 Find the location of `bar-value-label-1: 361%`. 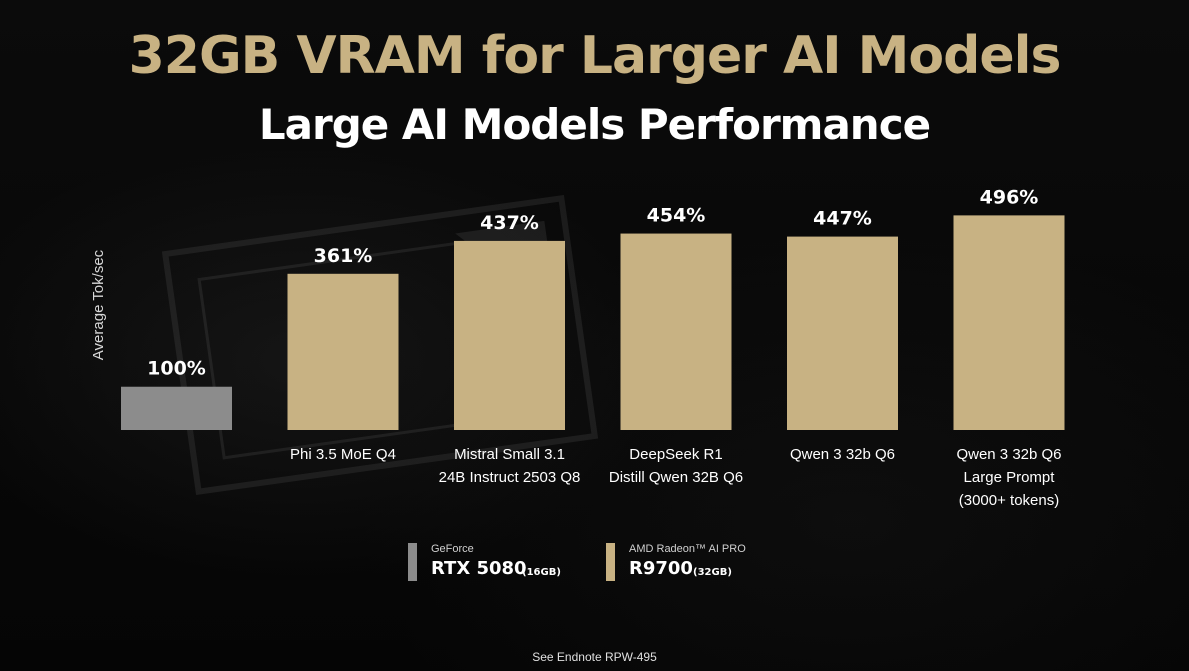

bar-value-label-1: 361% is located at coordinates (343, 256).